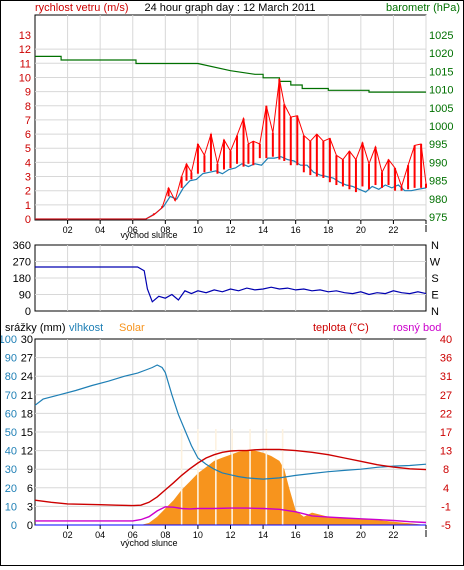  Describe the element at coordinates (148, 235) in the screenshot. I see `sunrise-label: východ slunce` at that location.